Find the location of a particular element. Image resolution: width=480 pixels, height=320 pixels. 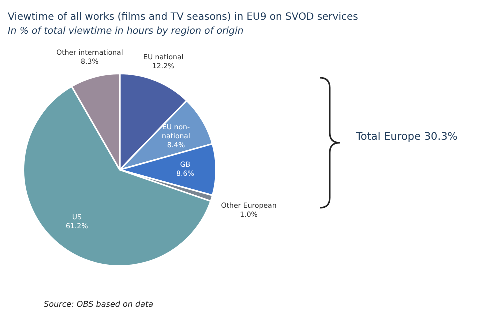

chart-title: Viewtime of all works (films and TV seasons) in EU9 on SVOD services is located at coordinates (183, 17).